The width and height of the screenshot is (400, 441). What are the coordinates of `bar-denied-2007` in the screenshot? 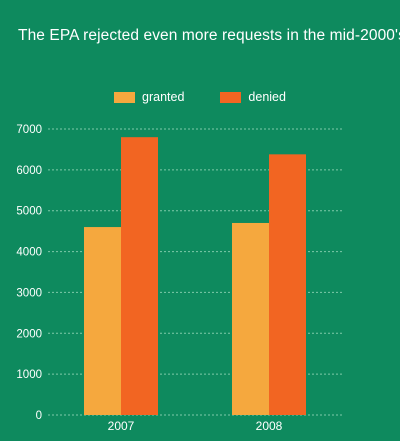 It's located at (139, 276).